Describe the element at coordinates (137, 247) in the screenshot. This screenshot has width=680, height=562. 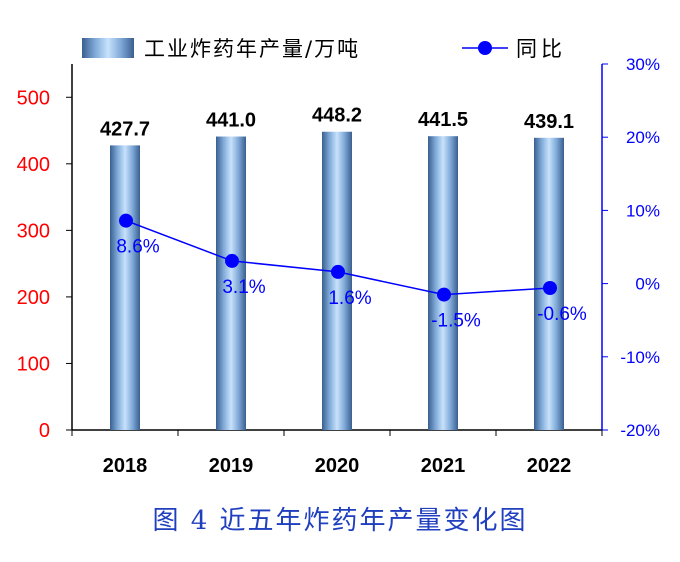
I see `line-data-label: 8.6%` at that location.